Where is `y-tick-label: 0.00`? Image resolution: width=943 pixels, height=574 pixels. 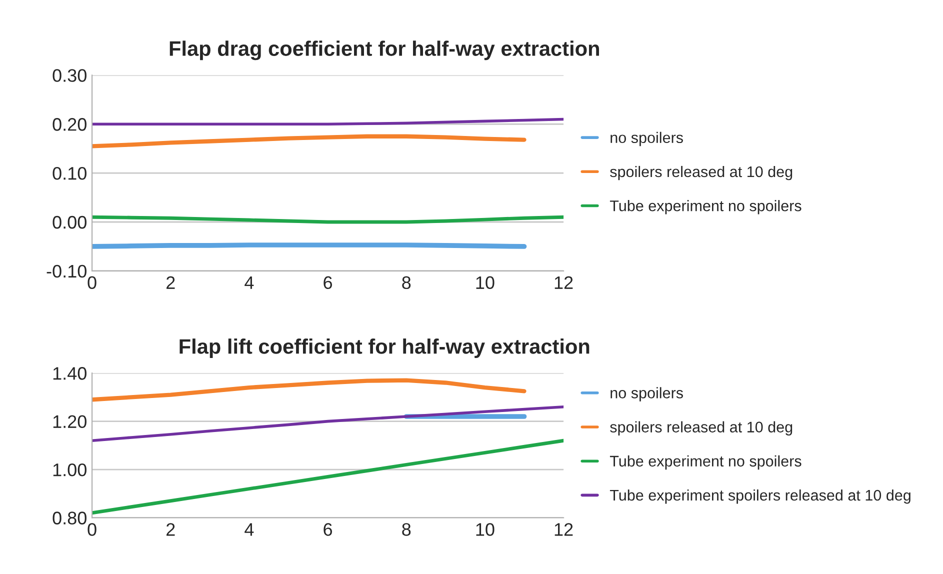
y-tick-label: 0.00 is located at coordinates (69, 222).